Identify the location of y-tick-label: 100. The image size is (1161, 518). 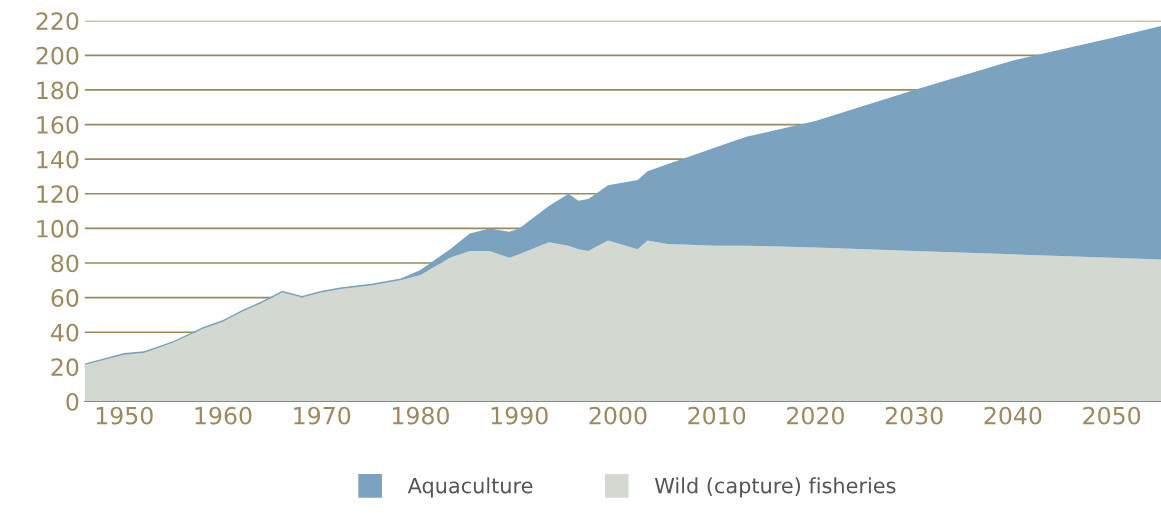
(58, 228).